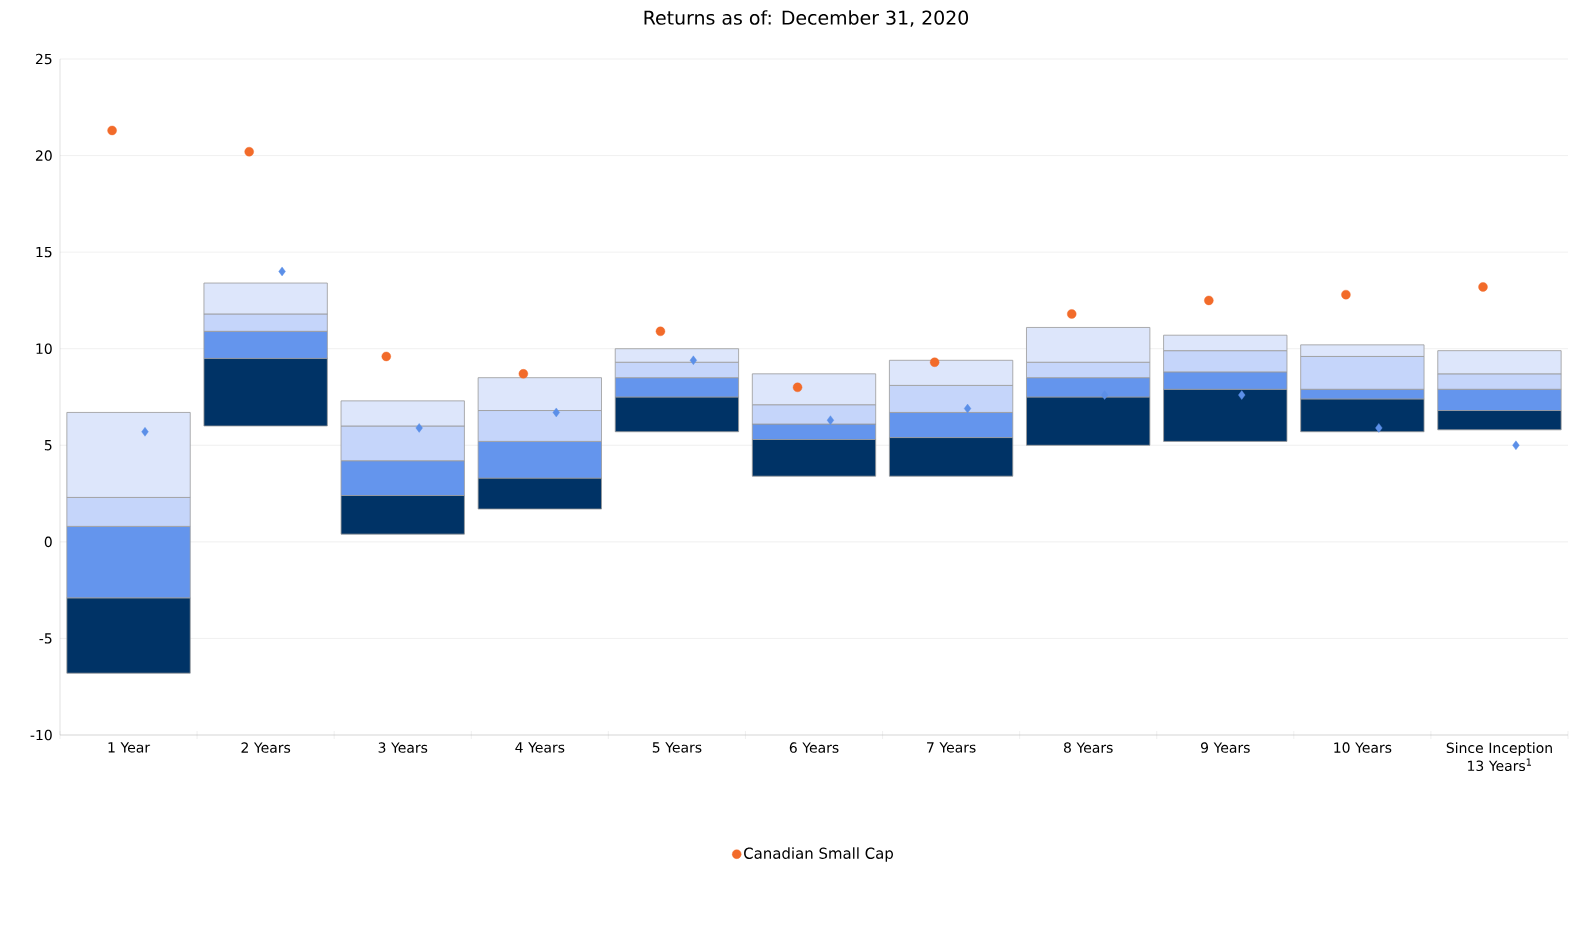  I want to click on y-tick-label: -5, so click(45, 638).